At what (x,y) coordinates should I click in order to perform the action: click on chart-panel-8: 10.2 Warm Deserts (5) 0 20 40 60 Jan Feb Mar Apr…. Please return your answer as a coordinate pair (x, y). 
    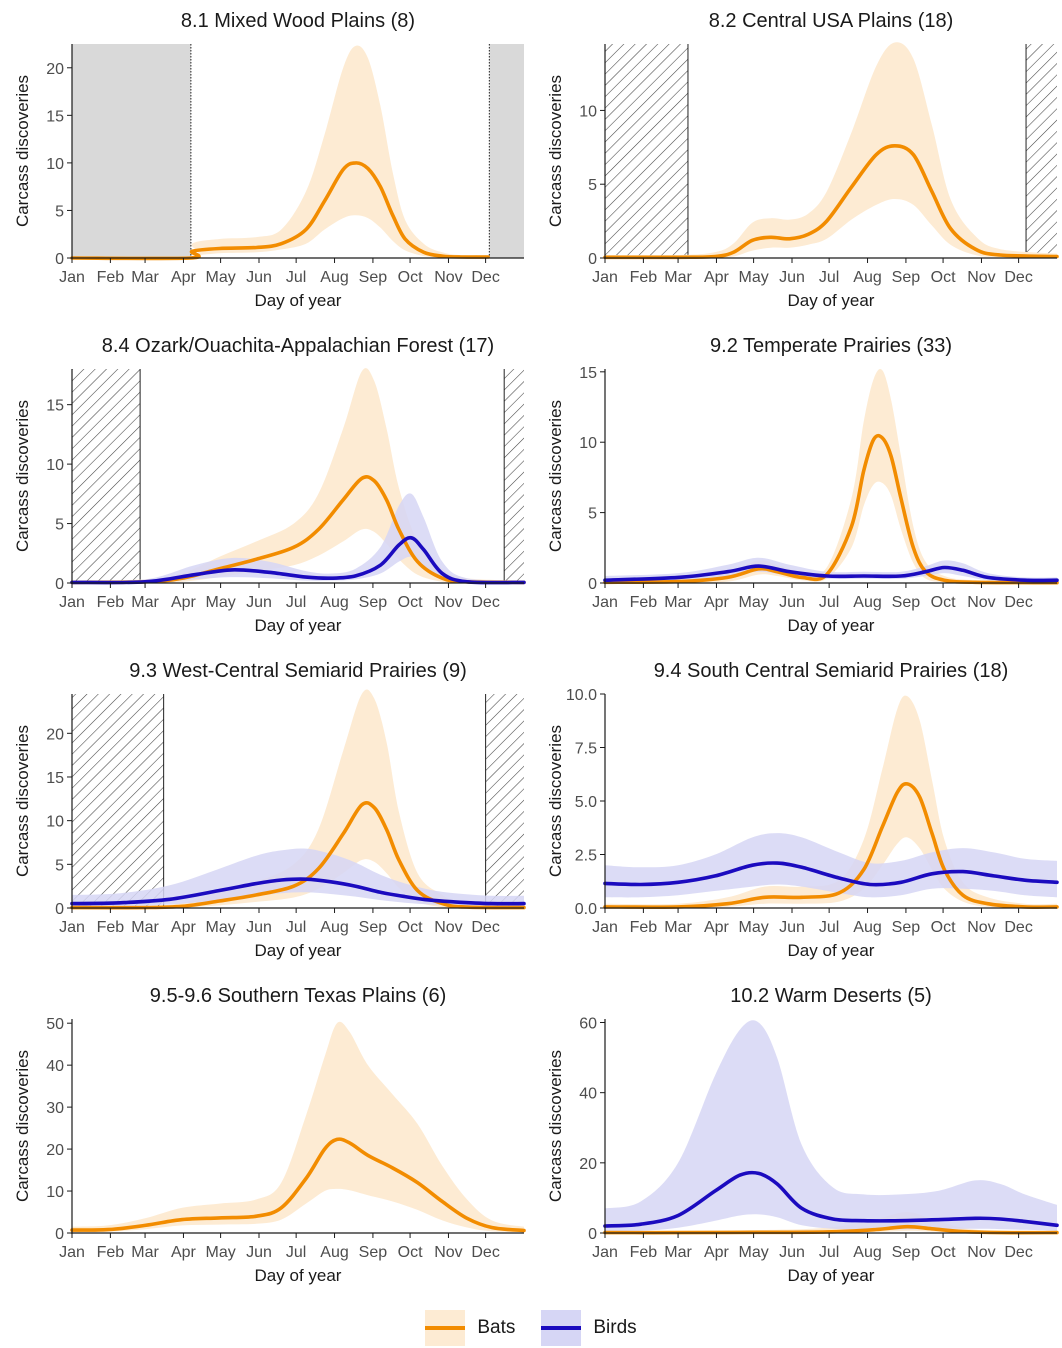
    Looking at the image, I should click on (802, 1135).